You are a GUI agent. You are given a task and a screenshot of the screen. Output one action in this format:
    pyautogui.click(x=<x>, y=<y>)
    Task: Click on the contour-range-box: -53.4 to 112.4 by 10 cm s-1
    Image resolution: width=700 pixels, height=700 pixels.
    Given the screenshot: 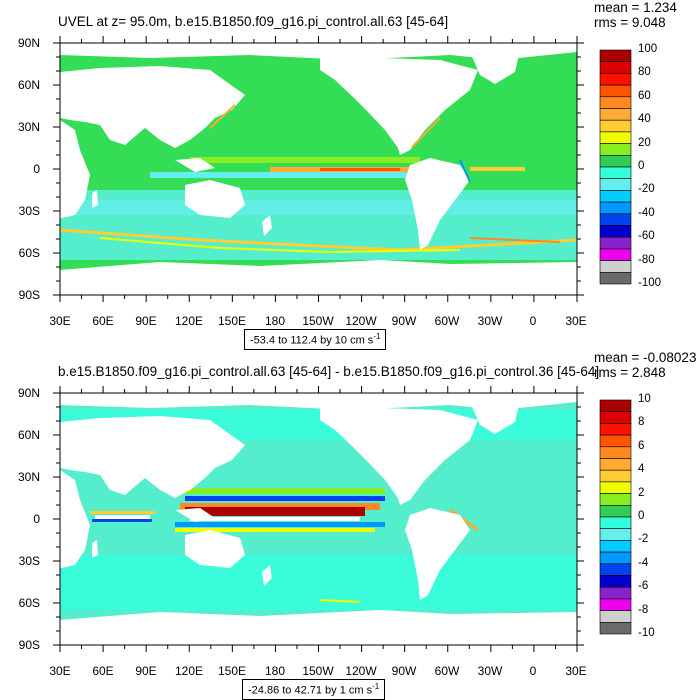 What is the action you would take?
    pyautogui.click(x=315, y=339)
    